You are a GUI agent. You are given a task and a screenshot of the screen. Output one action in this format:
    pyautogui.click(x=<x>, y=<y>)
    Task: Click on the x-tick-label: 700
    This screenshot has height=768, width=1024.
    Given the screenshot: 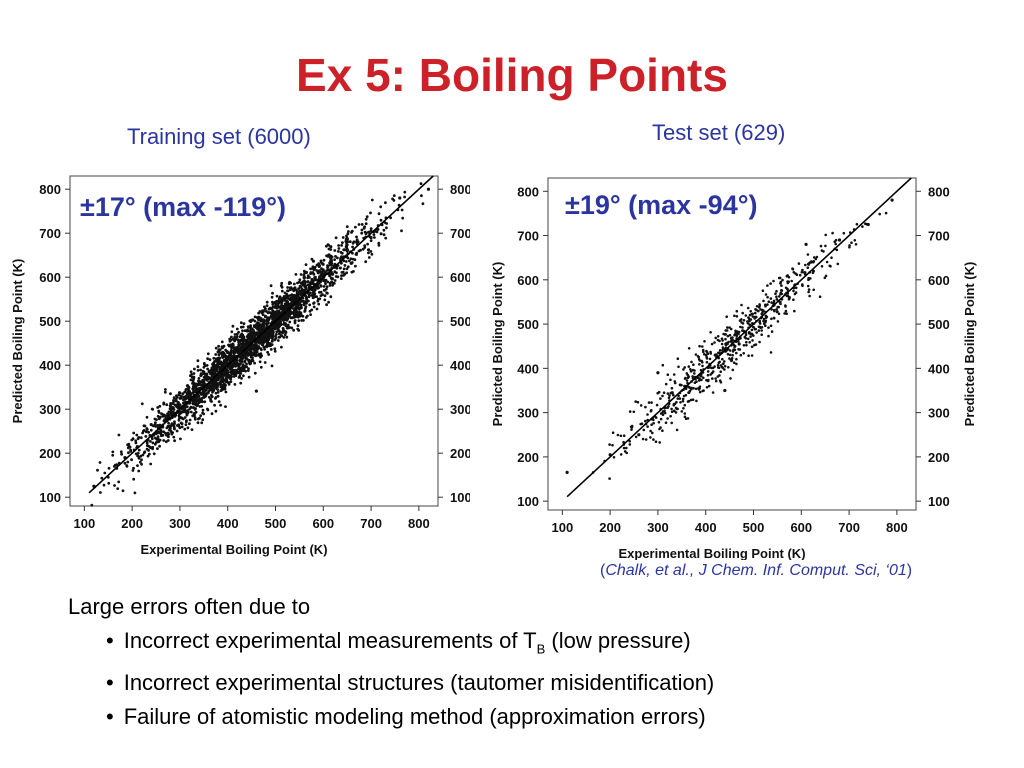 What is the action you would take?
    pyautogui.click(x=371, y=523)
    